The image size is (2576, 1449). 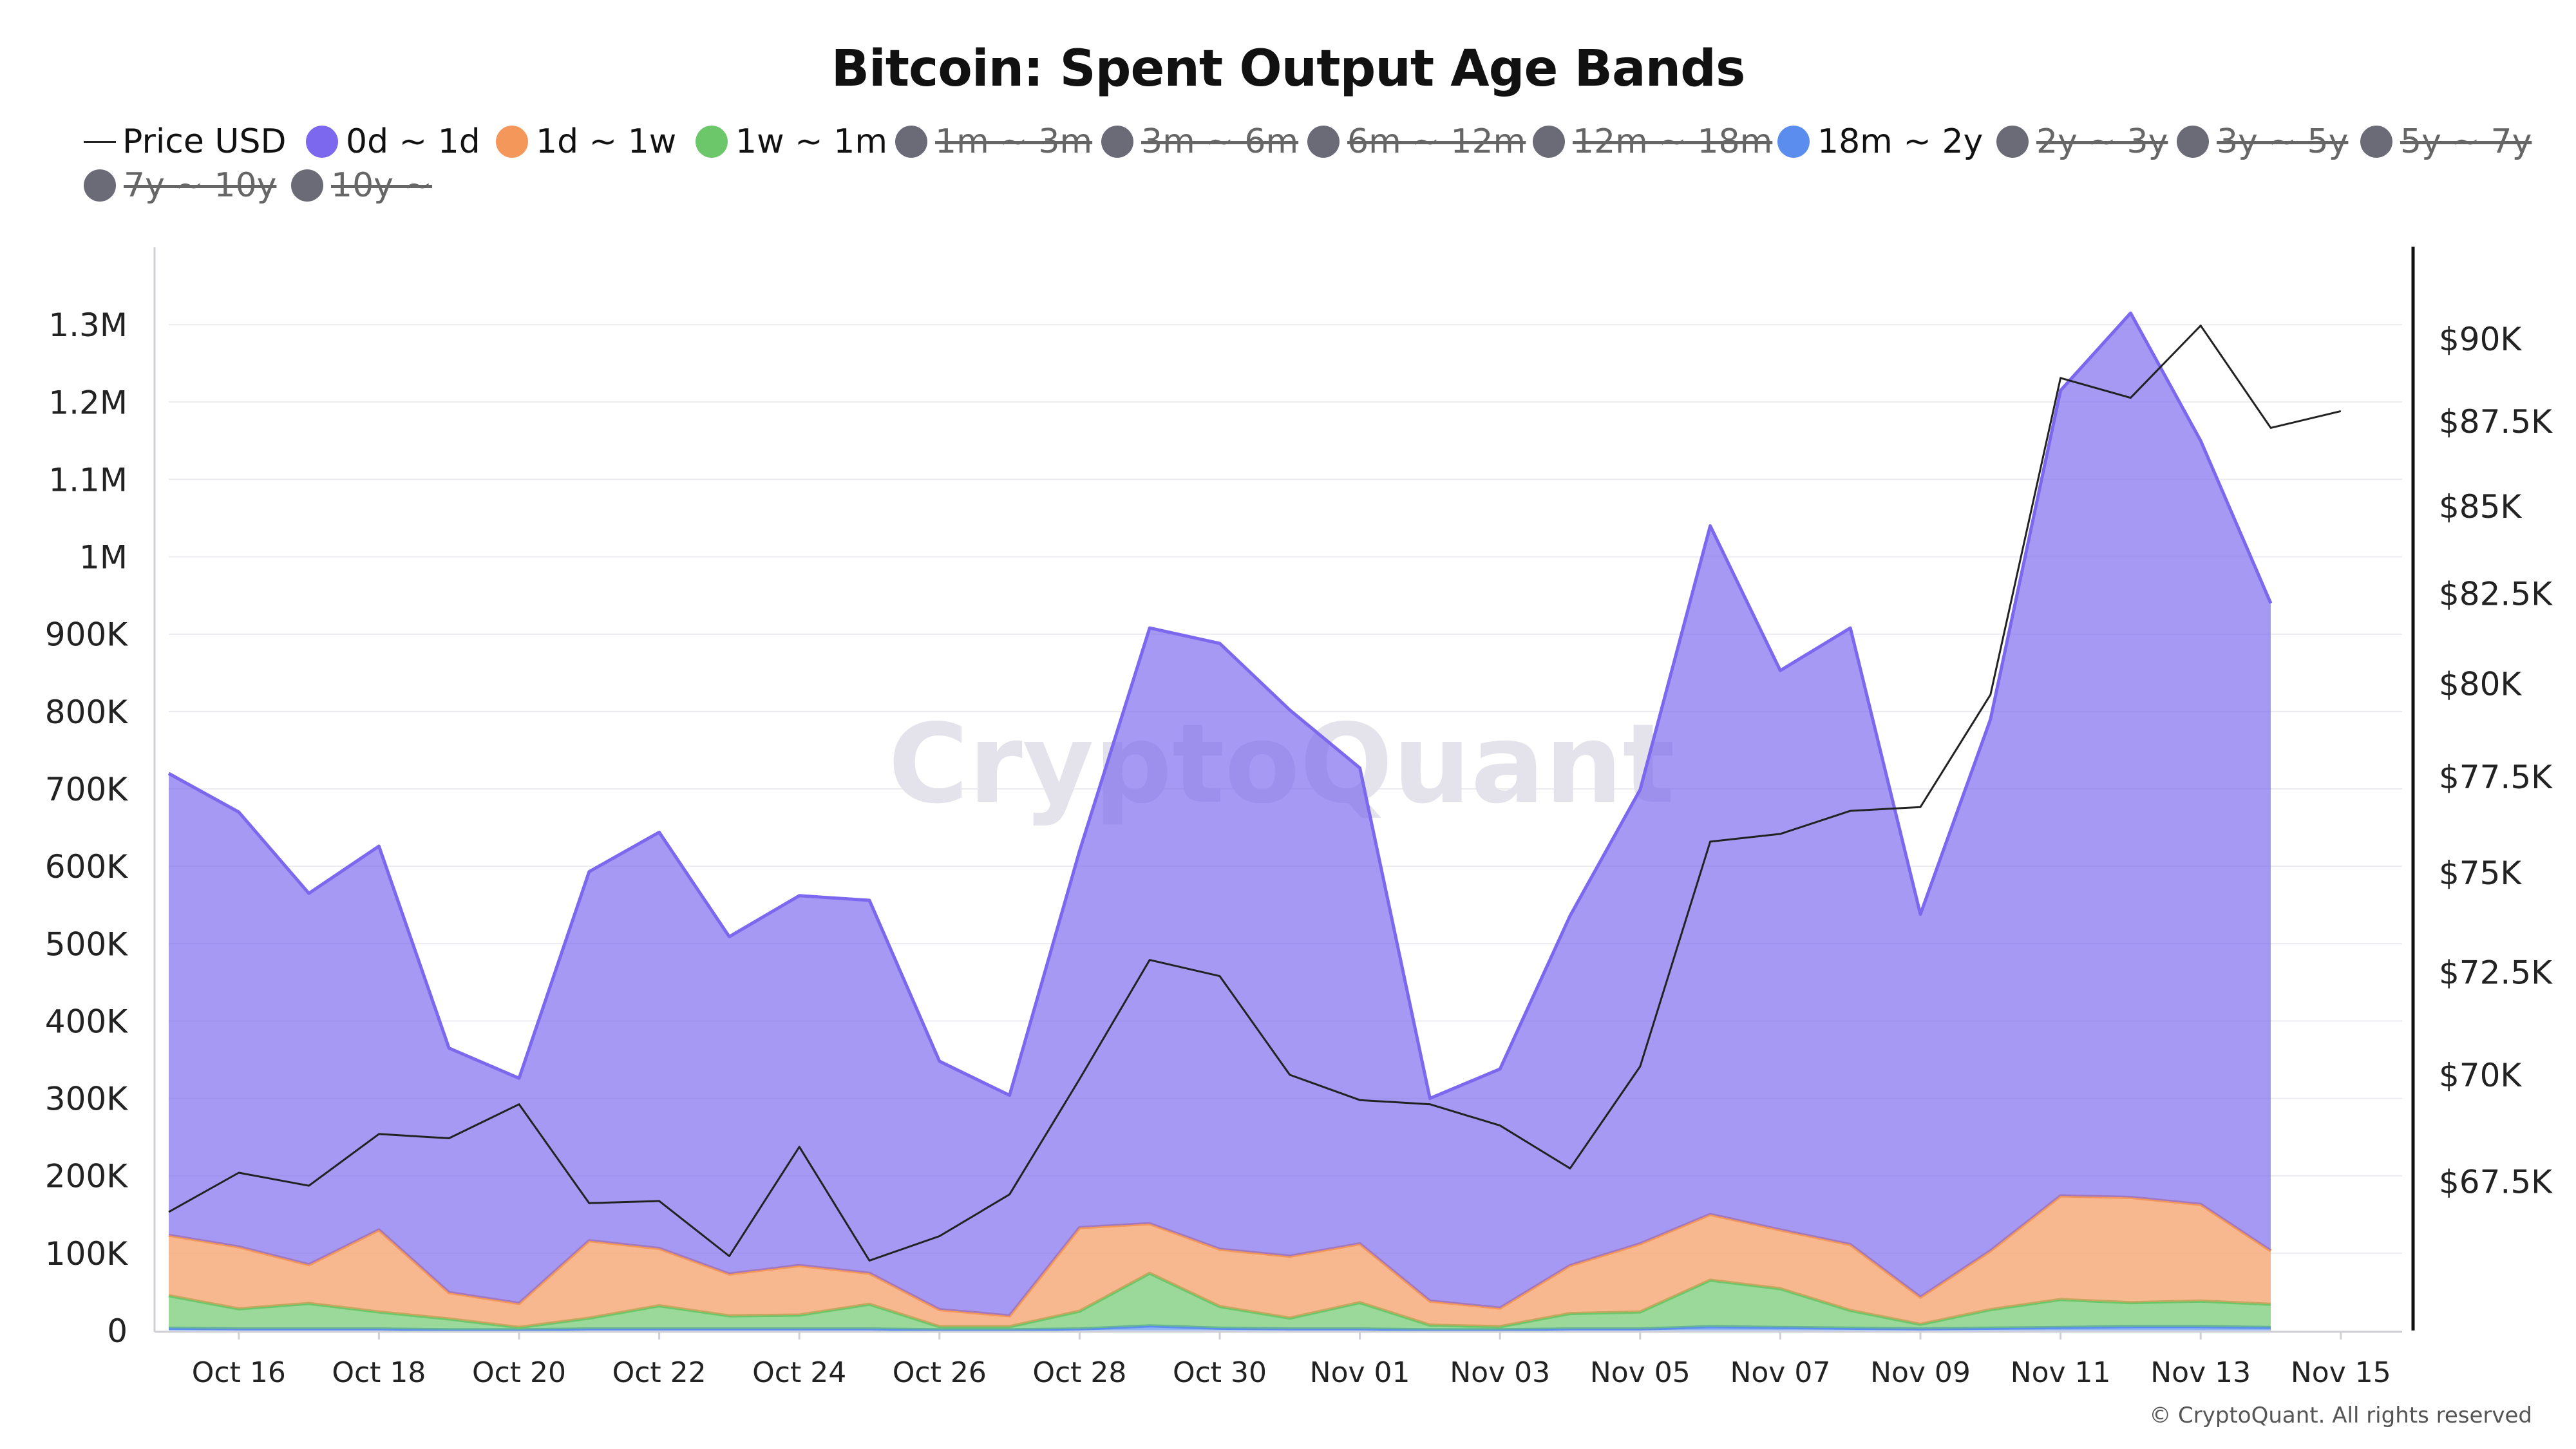 What do you see at coordinates (1079, 1372) in the screenshot?
I see `x-tick-label: Oct 28` at bounding box center [1079, 1372].